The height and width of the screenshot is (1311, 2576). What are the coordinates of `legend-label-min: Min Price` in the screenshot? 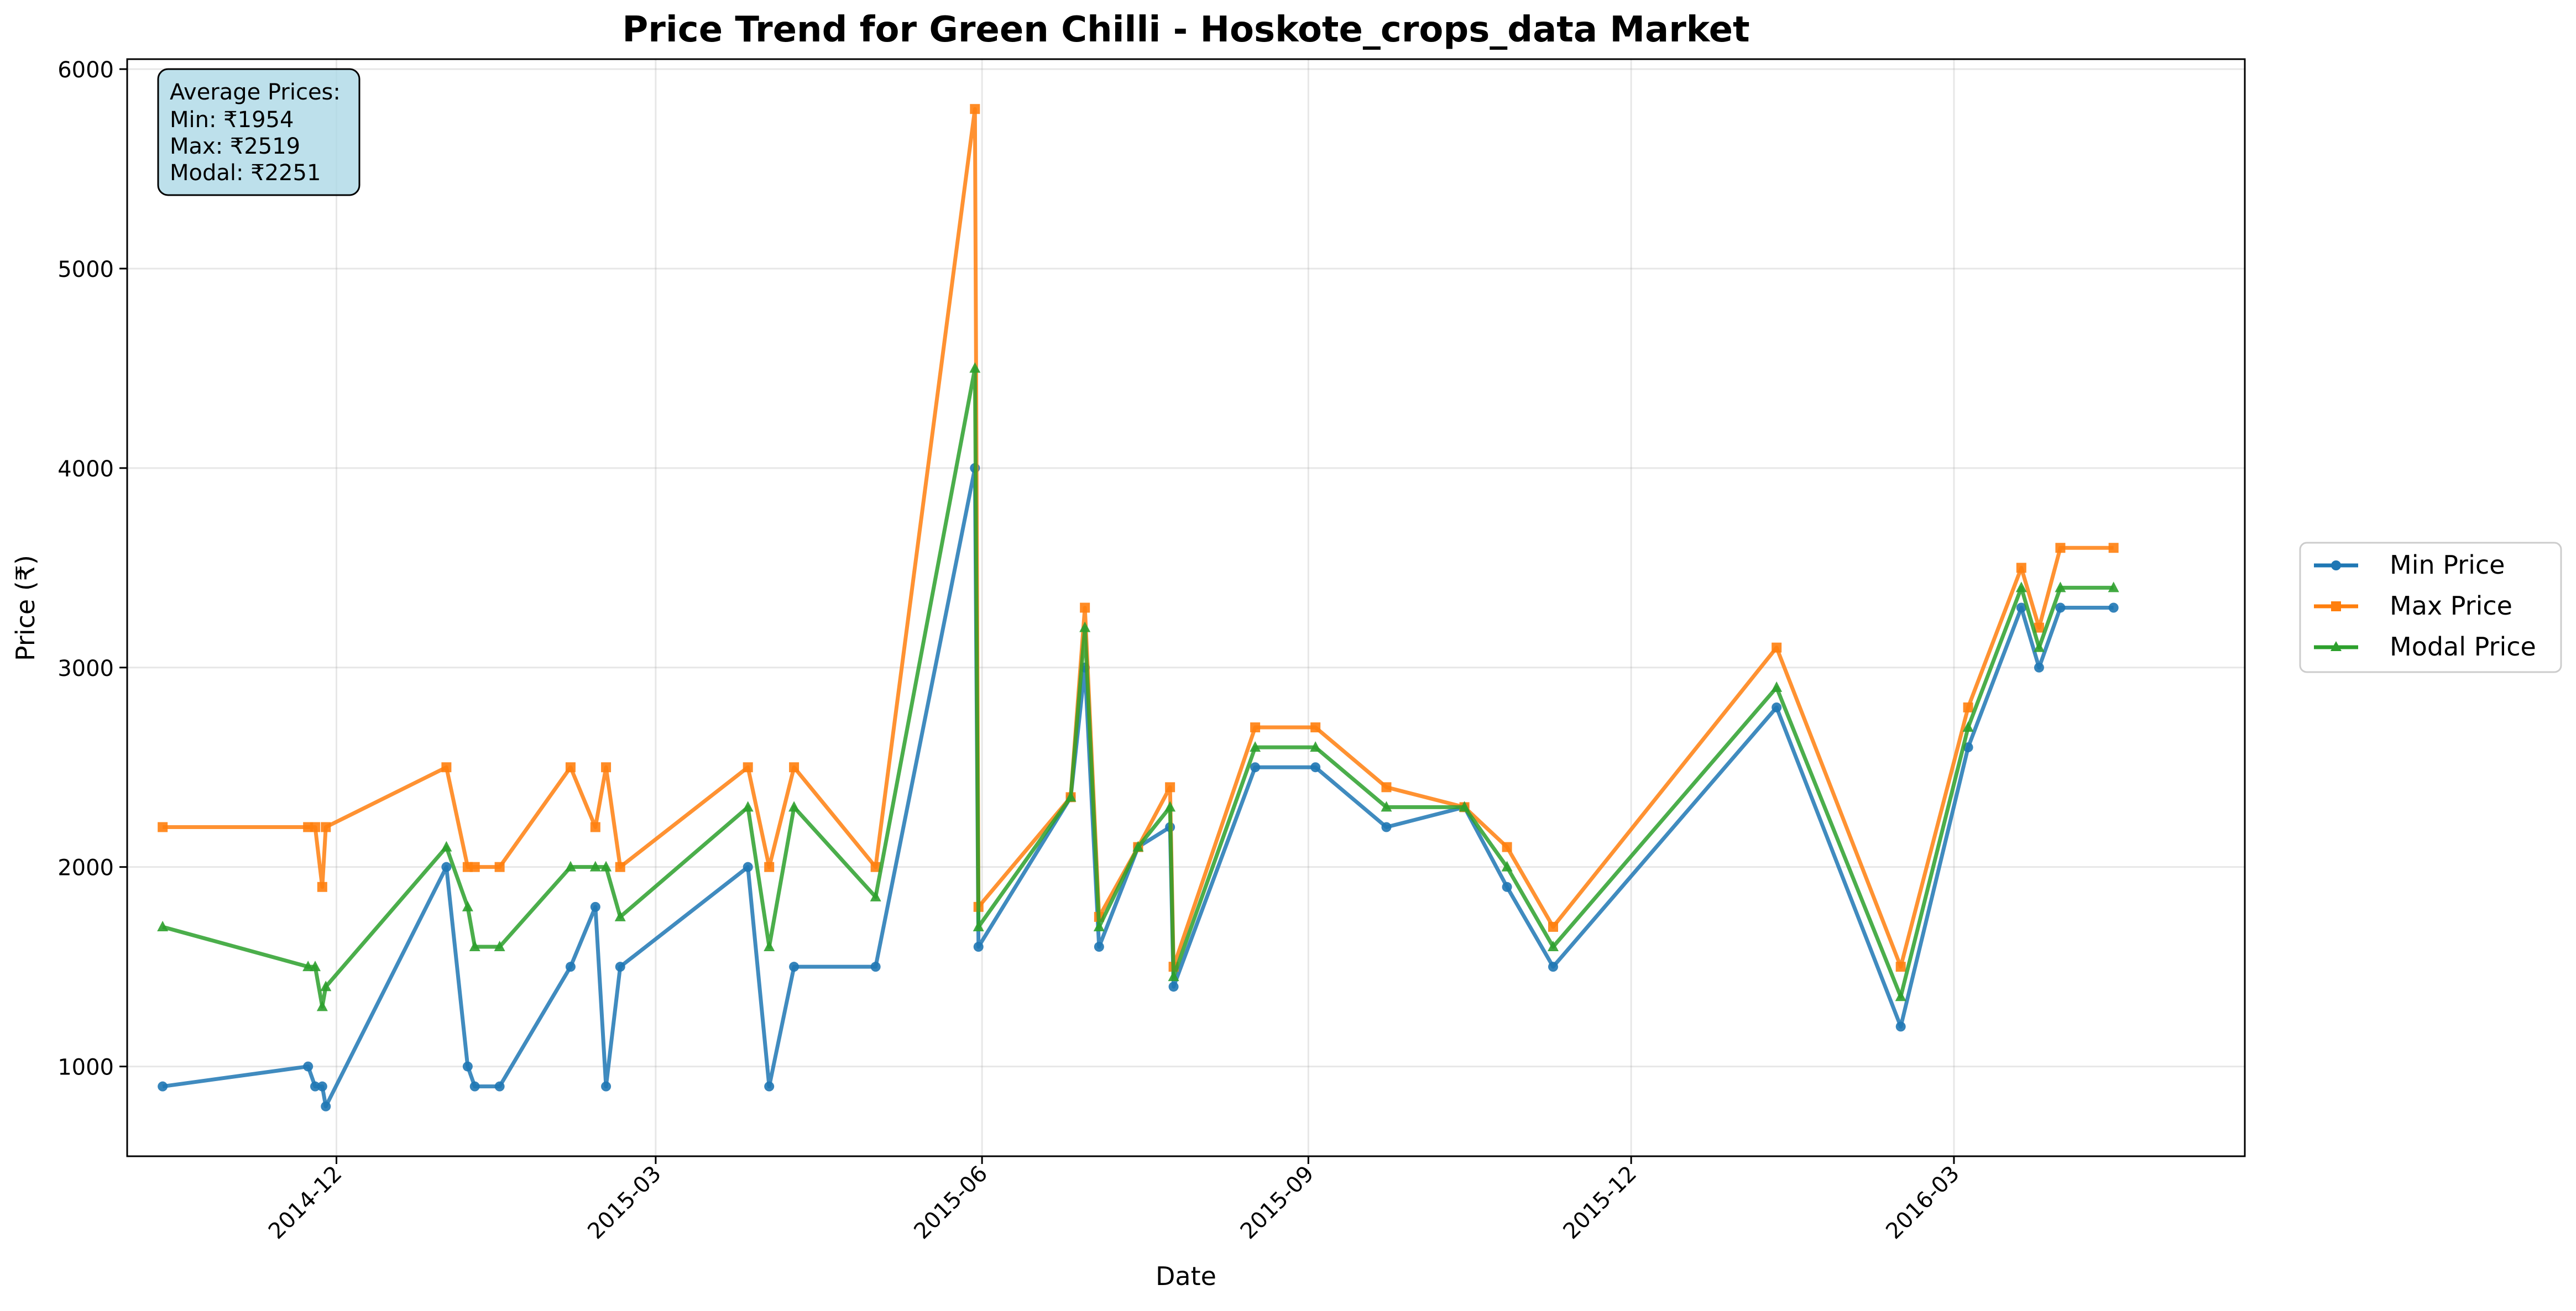 It's located at (2447, 565).